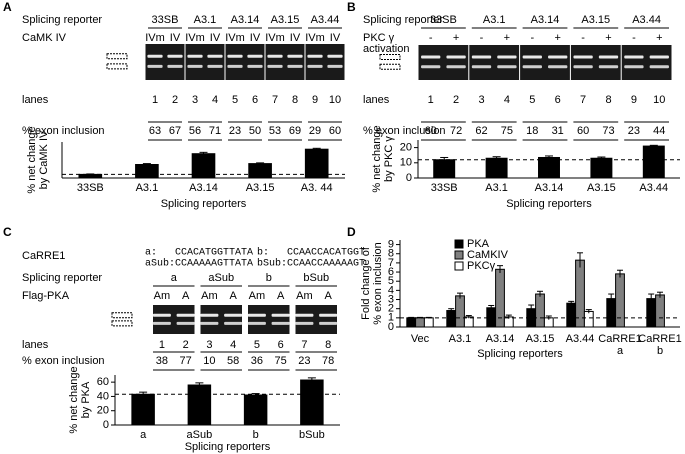  I want to click on y-axis-label: by PKA, so click(86, 399).